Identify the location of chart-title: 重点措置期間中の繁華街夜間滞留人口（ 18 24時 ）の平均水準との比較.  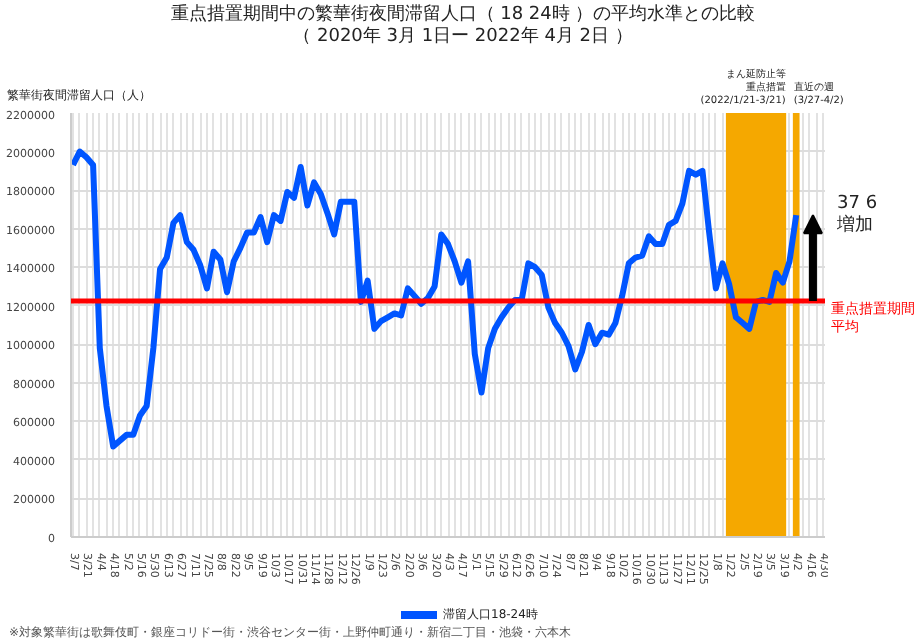
(463, 14).